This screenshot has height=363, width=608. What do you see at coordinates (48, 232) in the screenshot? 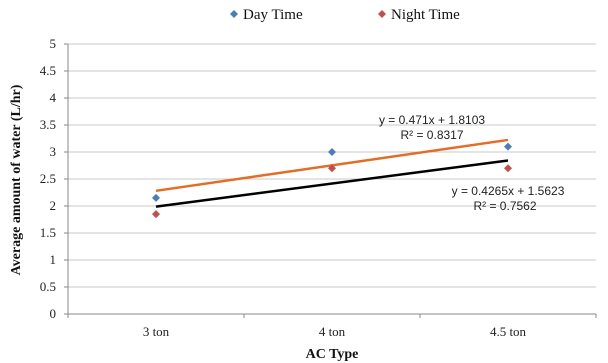
I see `y-tick-label: 1.5` at bounding box center [48, 232].